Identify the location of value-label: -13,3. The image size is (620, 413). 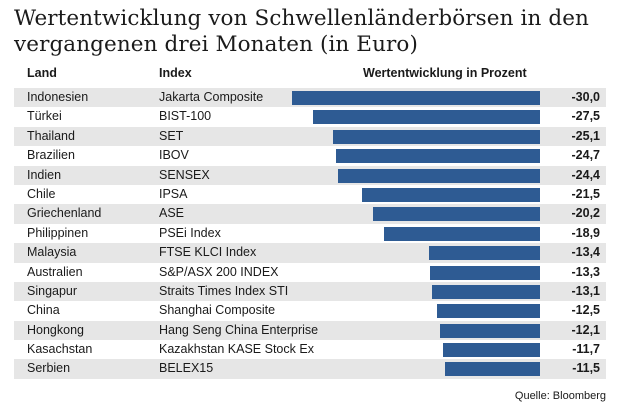
(586, 271).